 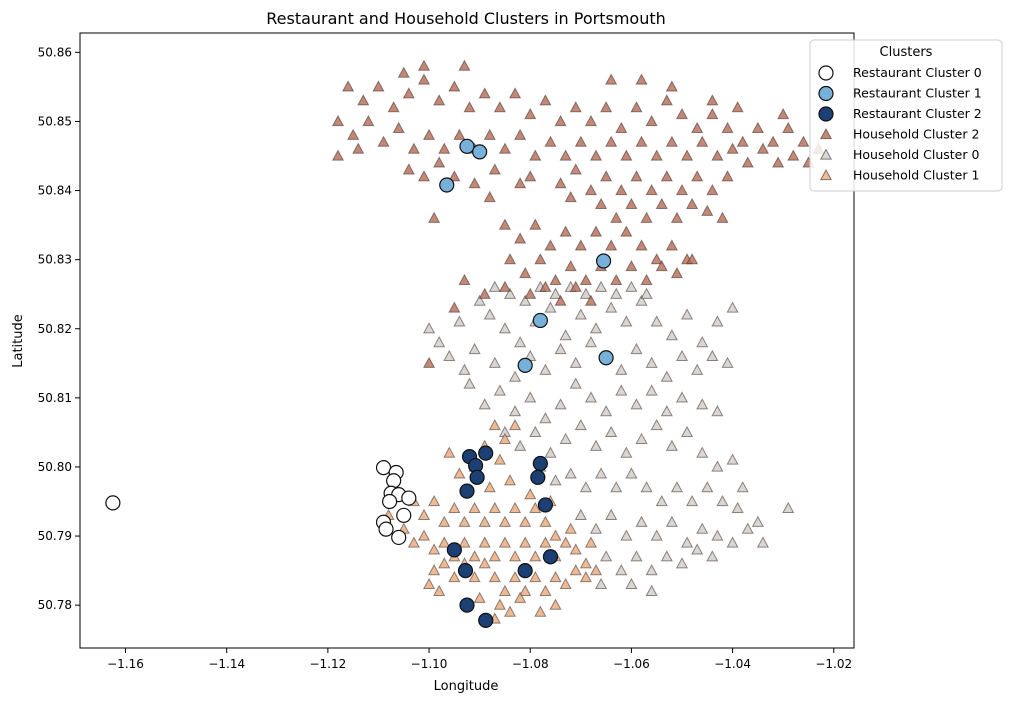 I want to click on legend-box, so click(x=906, y=115).